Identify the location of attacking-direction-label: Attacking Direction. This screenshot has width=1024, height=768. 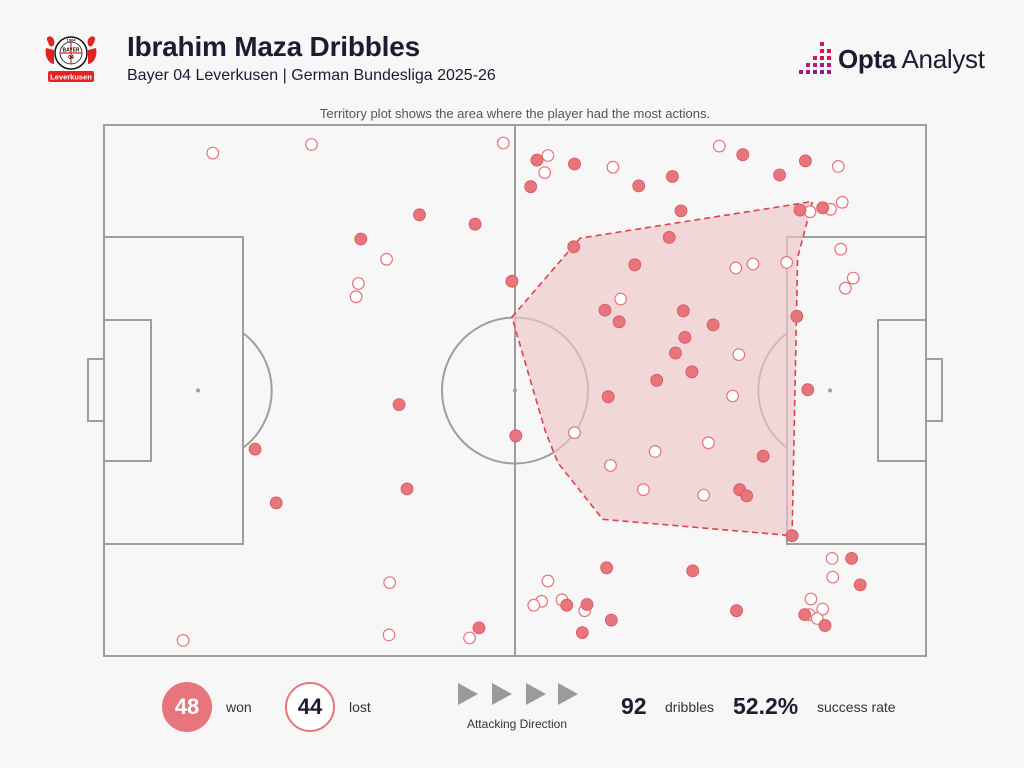
(517, 724).